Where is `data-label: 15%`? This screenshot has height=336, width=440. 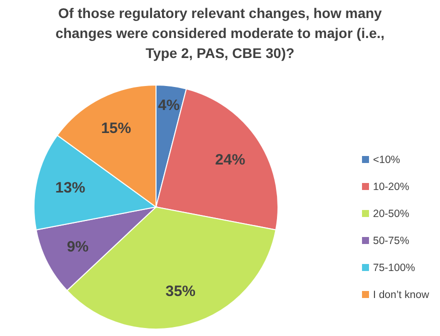
data-label: 15% is located at coordinates (116, 129).